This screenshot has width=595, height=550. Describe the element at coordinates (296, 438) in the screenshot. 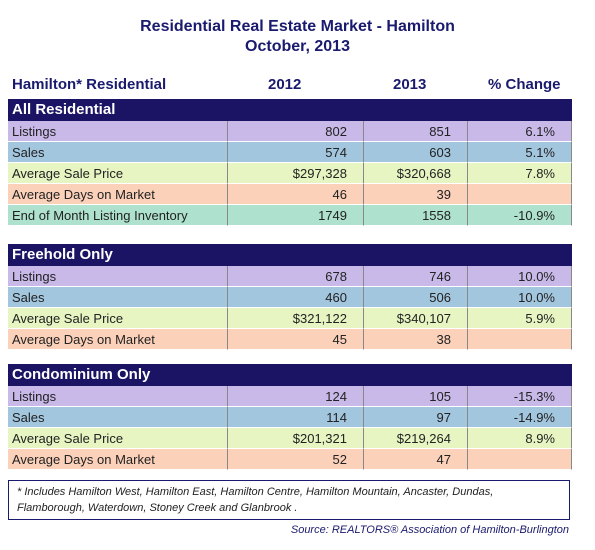

I see `value-cell: $201,321` at that location.